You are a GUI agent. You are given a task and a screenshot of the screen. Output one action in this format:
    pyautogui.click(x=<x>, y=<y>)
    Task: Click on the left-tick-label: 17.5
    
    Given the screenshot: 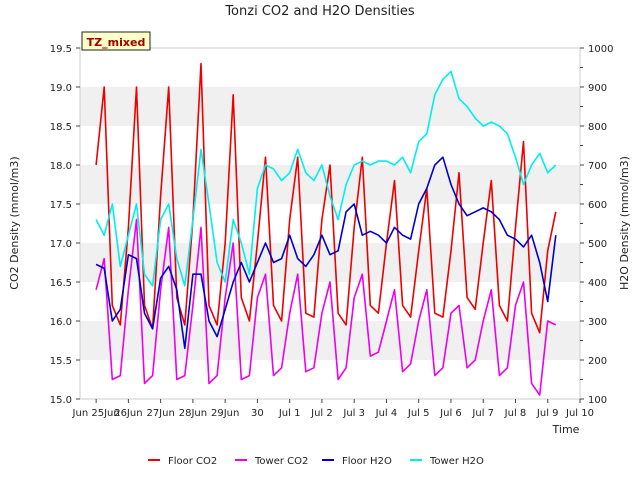 What is the action you would take?
    pyautogui.click(x=61, y=205)
    